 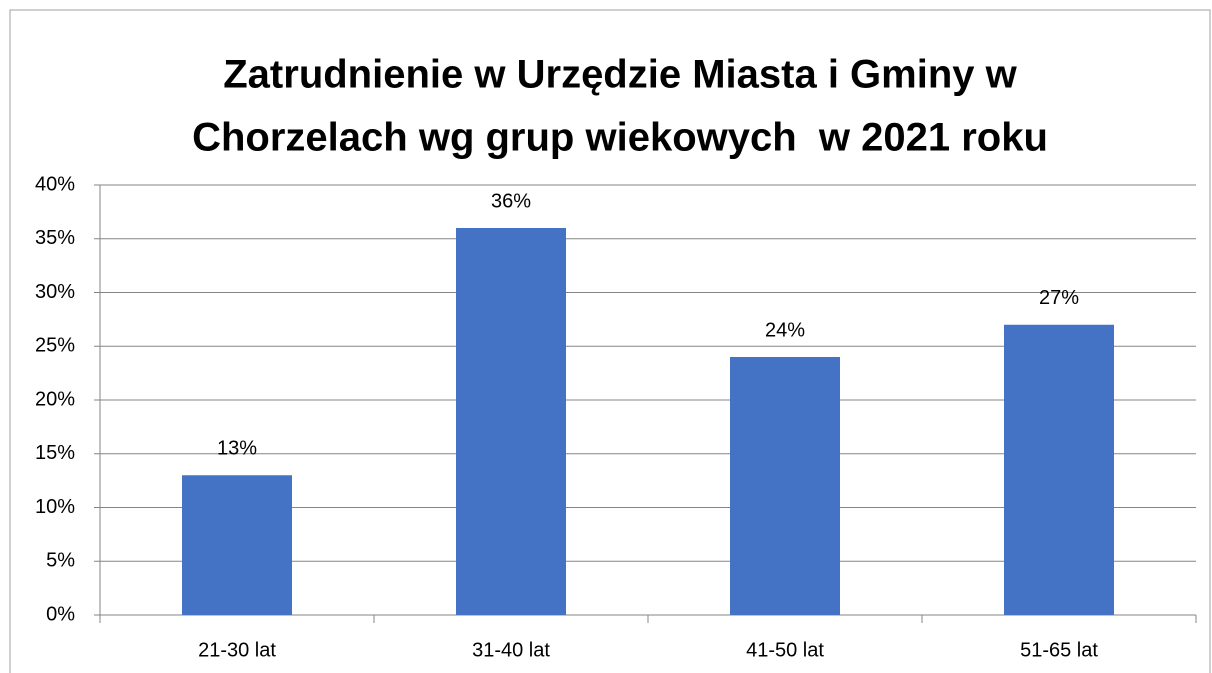 What do you see at coordinates (55, 399) in the screenshot?
I see `y-tick-label: 20%` at bounding box center [55, 399].